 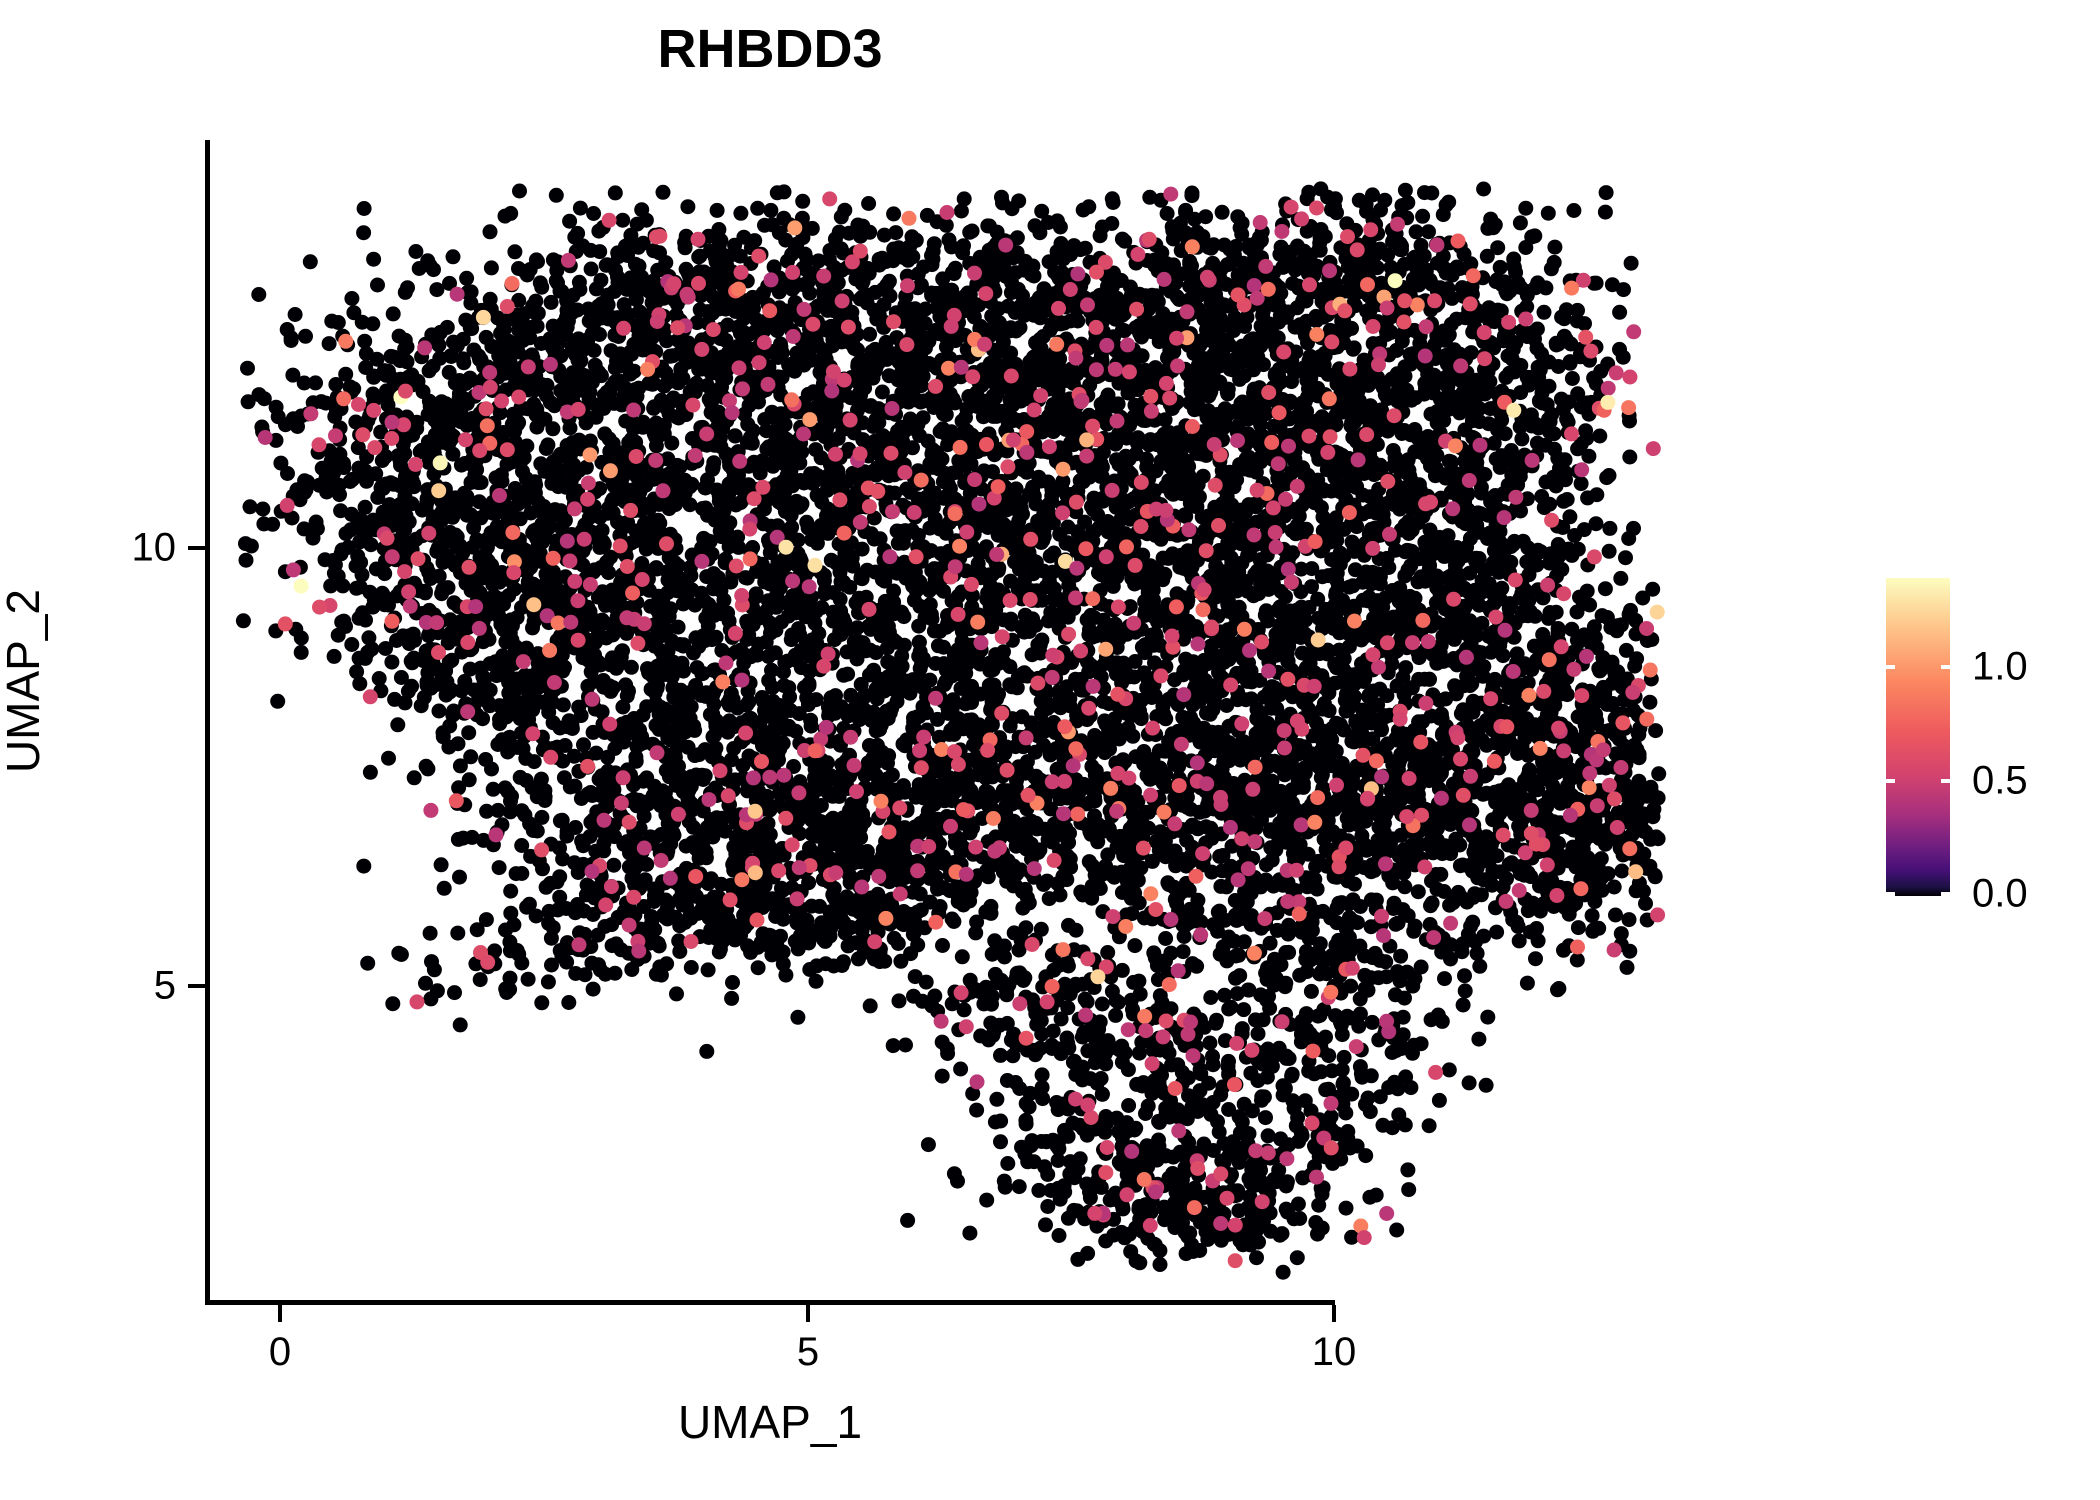 What do you see at coordinates (1945, 667) in the screenshot?
I see `colorbar-tick-1.0-right` at bounding box center [1945, 667].